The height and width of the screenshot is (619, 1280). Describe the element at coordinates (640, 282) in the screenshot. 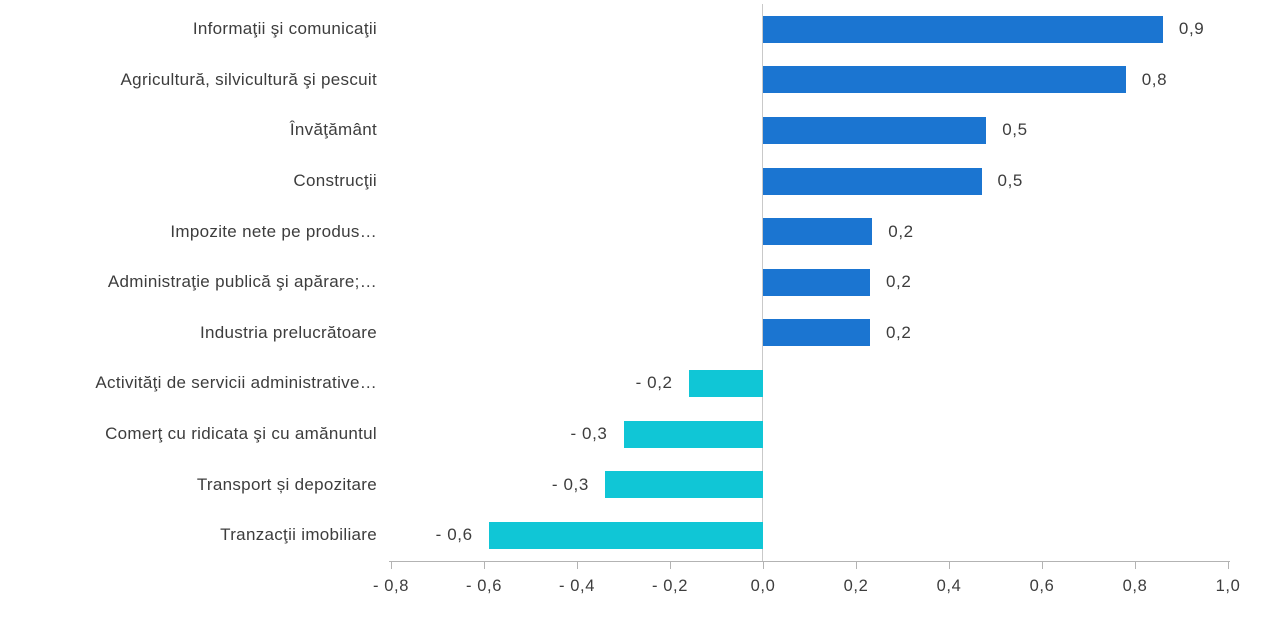

I see `chart-row: Administraţie publică şi apărare;… 0,2` at that location.